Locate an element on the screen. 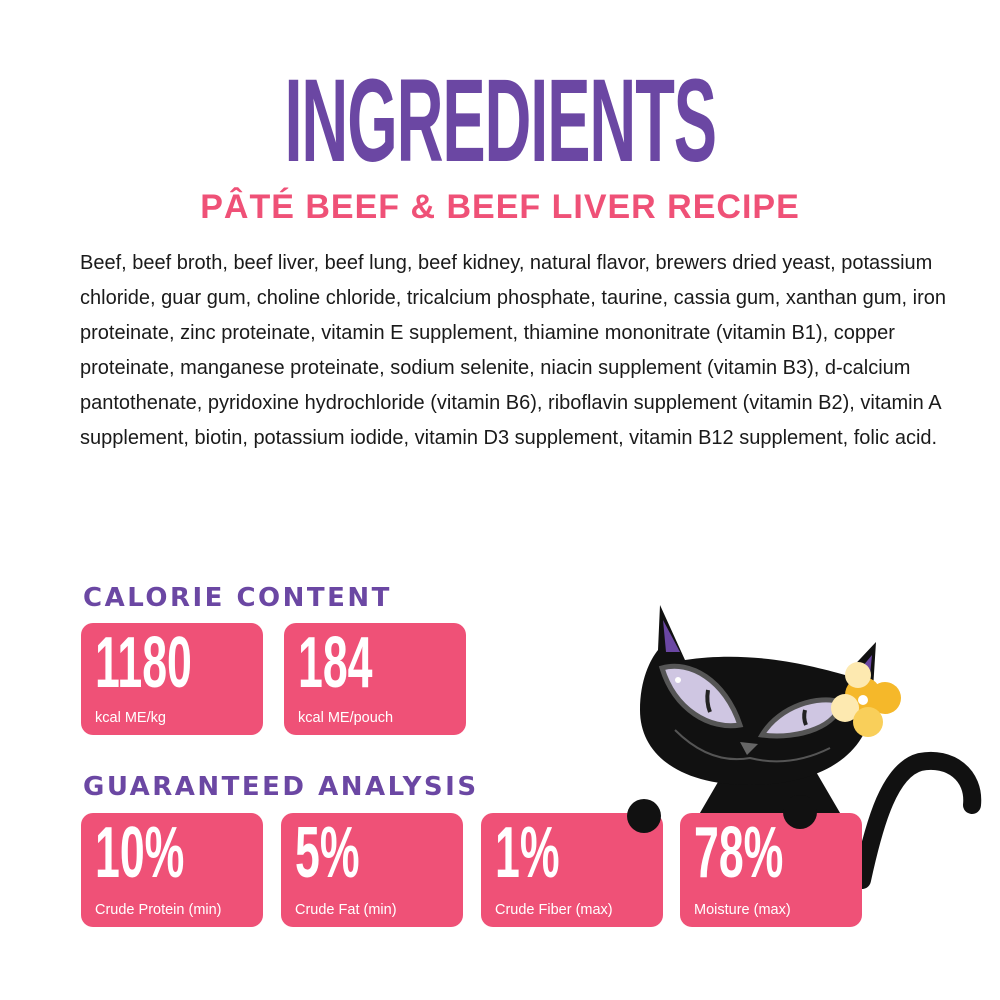 This screenshot has height=1000, width=1000. analysis-card: 78% Moisture (max) is located at coordinates (771, 870).